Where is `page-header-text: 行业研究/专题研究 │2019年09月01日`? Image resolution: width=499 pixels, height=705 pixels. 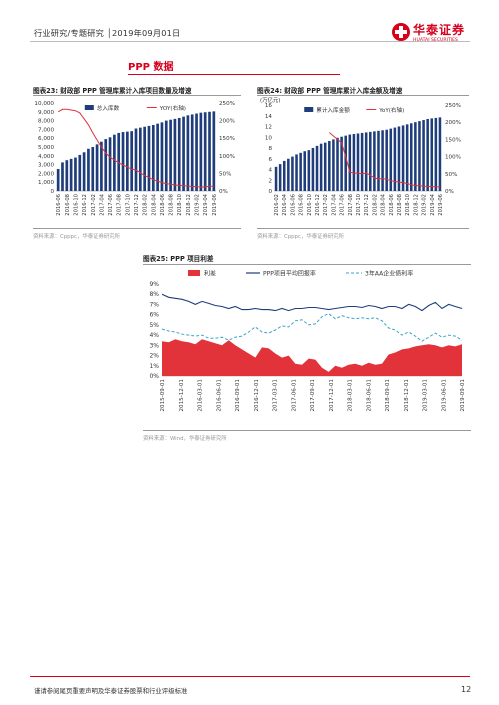 page-header-text: 行业研究/专题研究 │2019年09月01日 is located at coordinates (107, 33).